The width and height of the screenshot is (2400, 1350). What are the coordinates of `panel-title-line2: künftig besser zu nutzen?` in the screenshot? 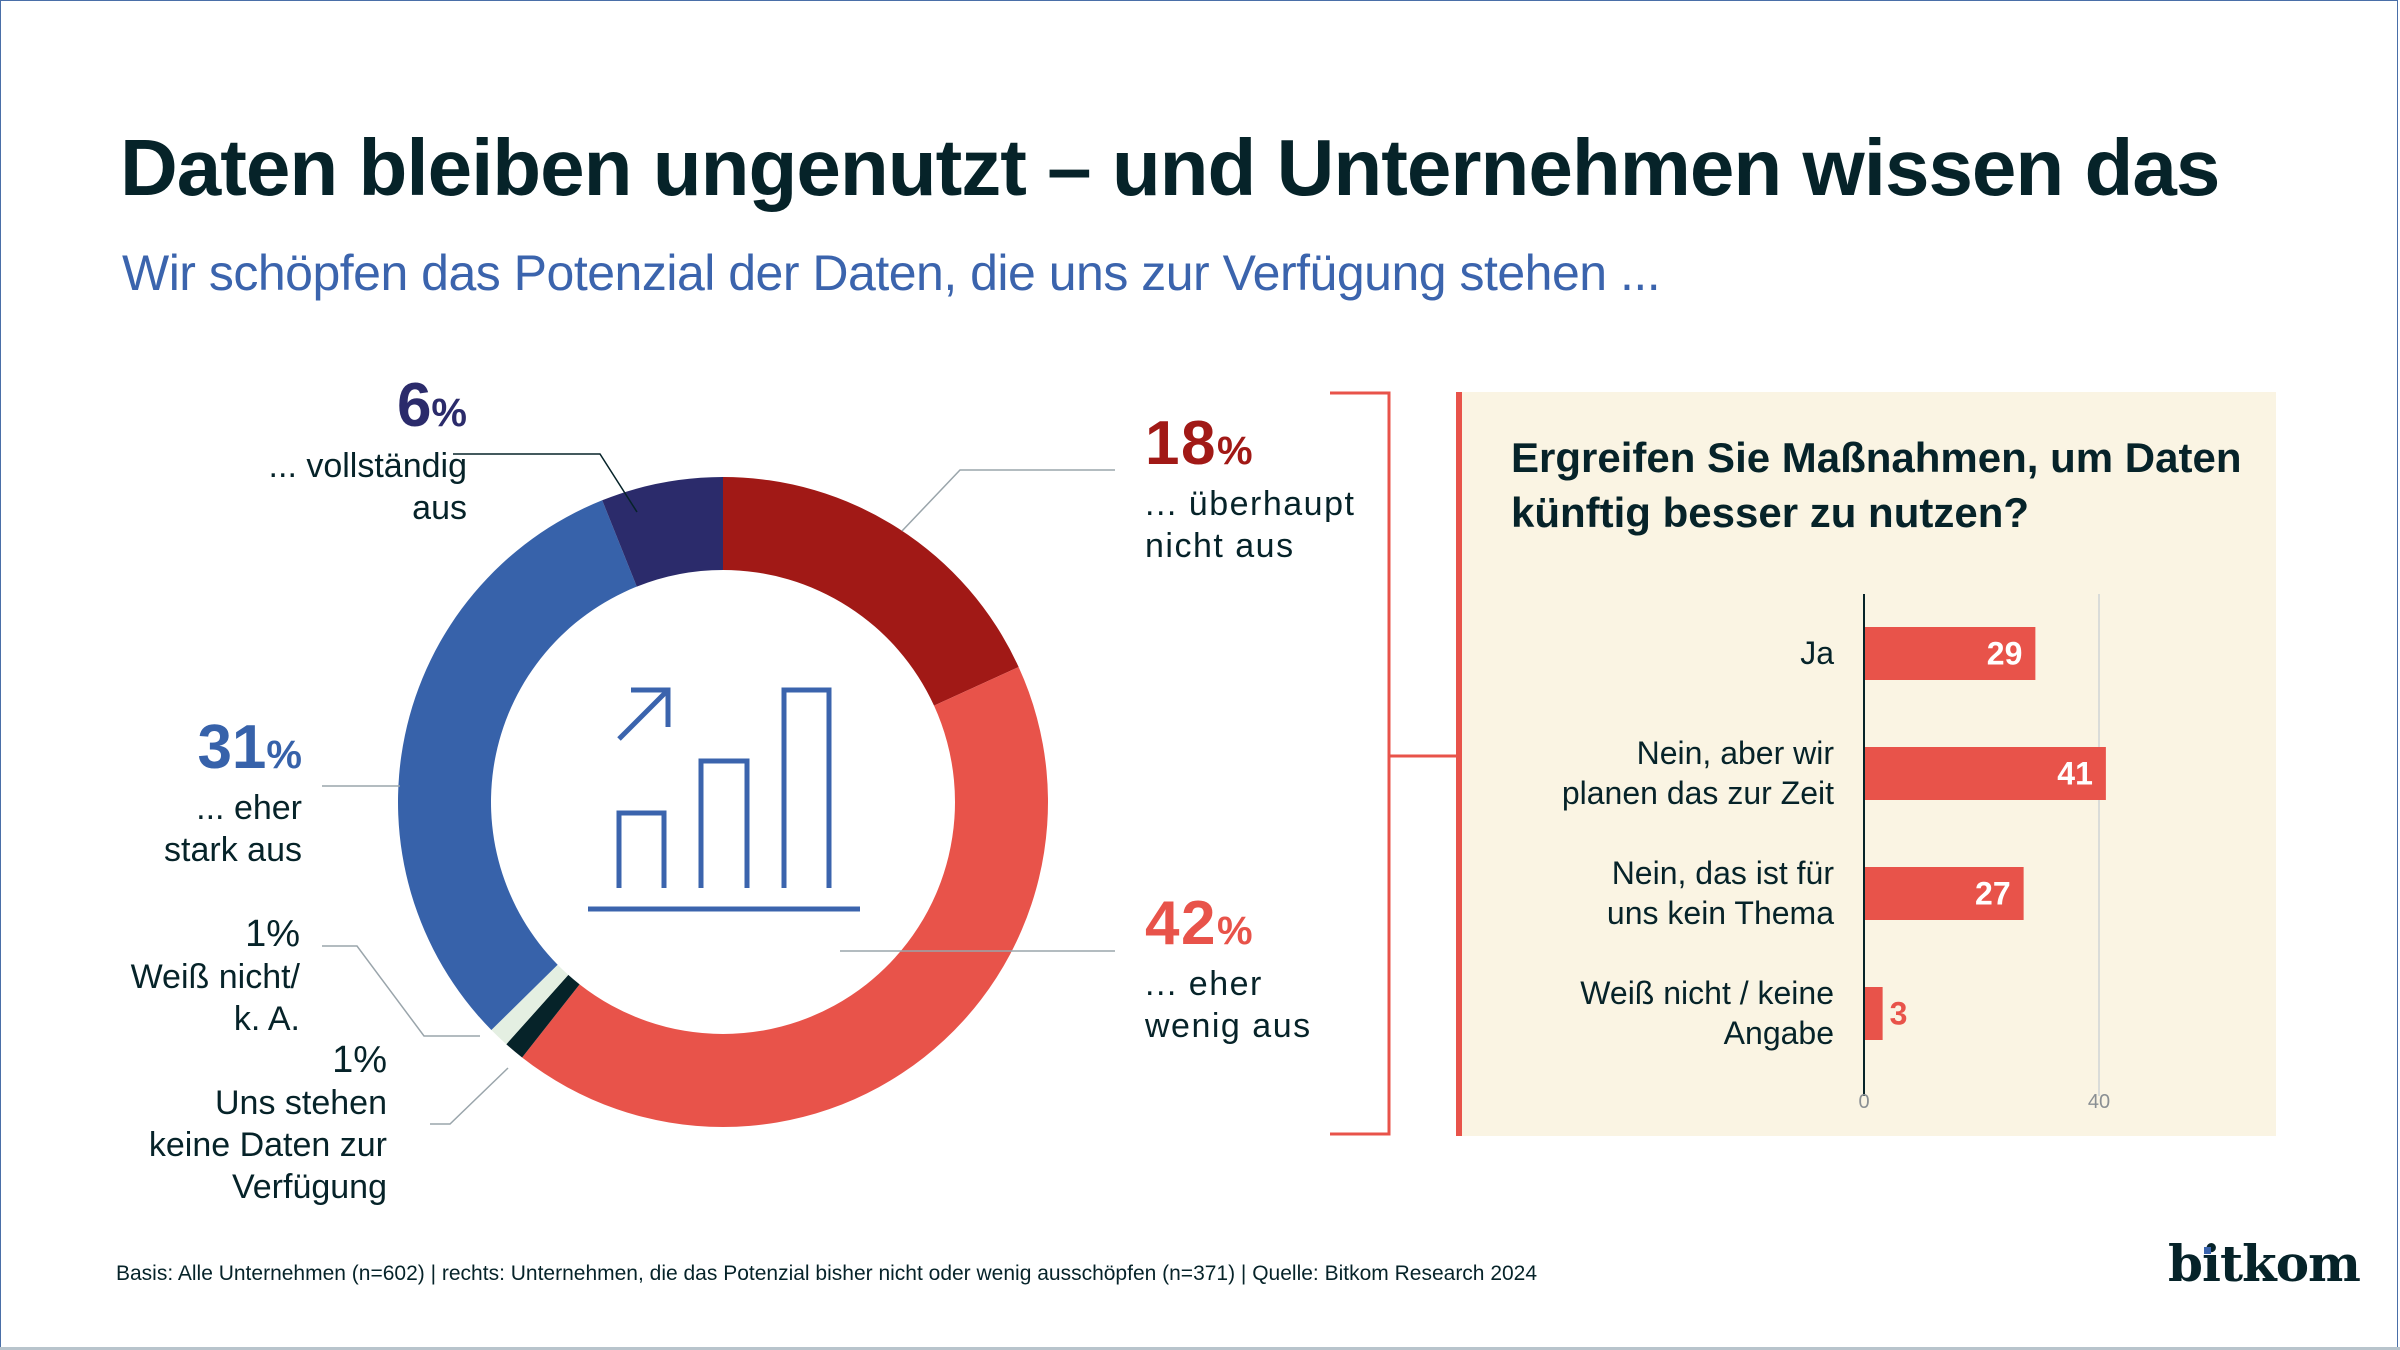 It's located at (1770, 512).